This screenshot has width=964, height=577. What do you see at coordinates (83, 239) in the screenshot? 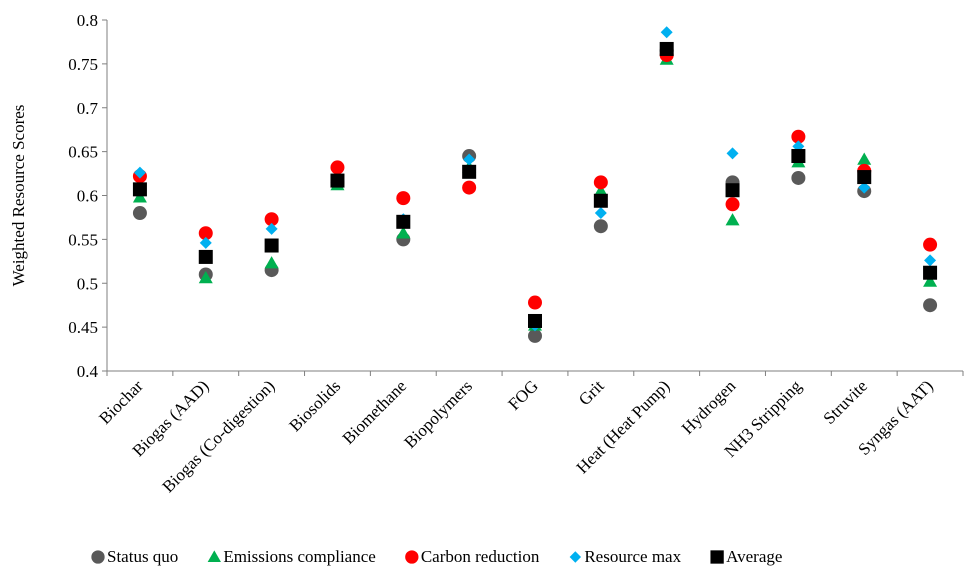
I see `y-tick-label: 0.55` at bounding box center [83, 239].